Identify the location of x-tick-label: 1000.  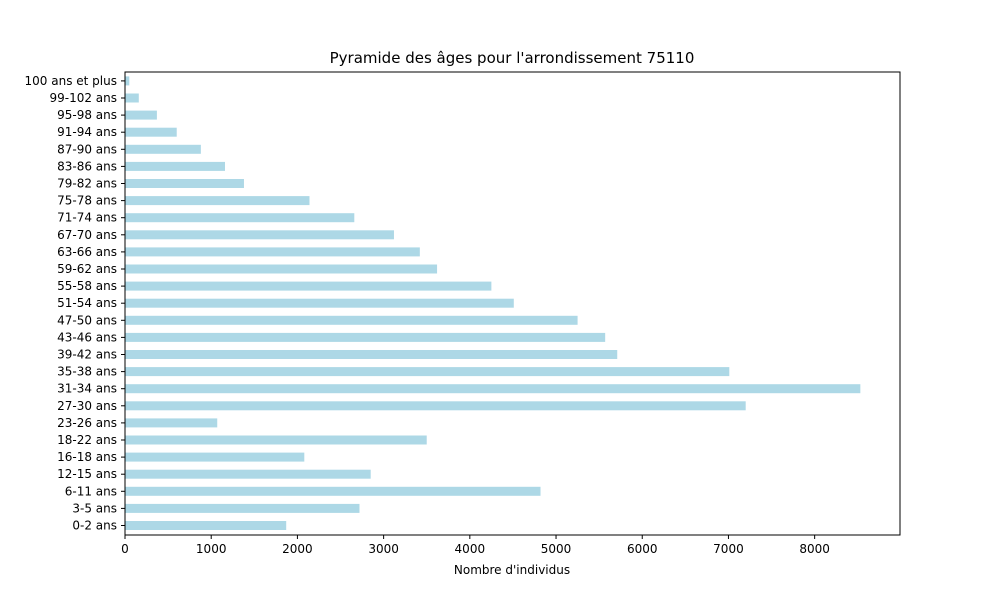
(211, 549).